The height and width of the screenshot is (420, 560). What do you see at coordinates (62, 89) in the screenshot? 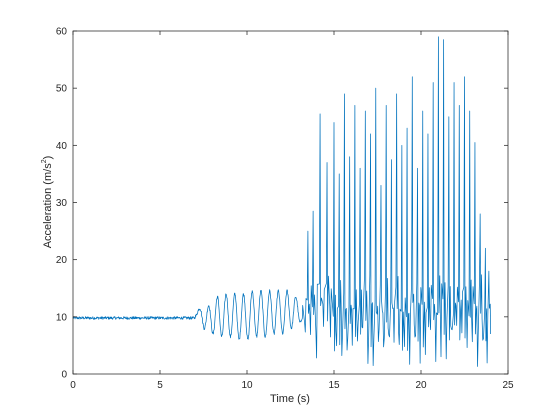
I see `y-tick-label: 50` at bounding box center [62, 89].